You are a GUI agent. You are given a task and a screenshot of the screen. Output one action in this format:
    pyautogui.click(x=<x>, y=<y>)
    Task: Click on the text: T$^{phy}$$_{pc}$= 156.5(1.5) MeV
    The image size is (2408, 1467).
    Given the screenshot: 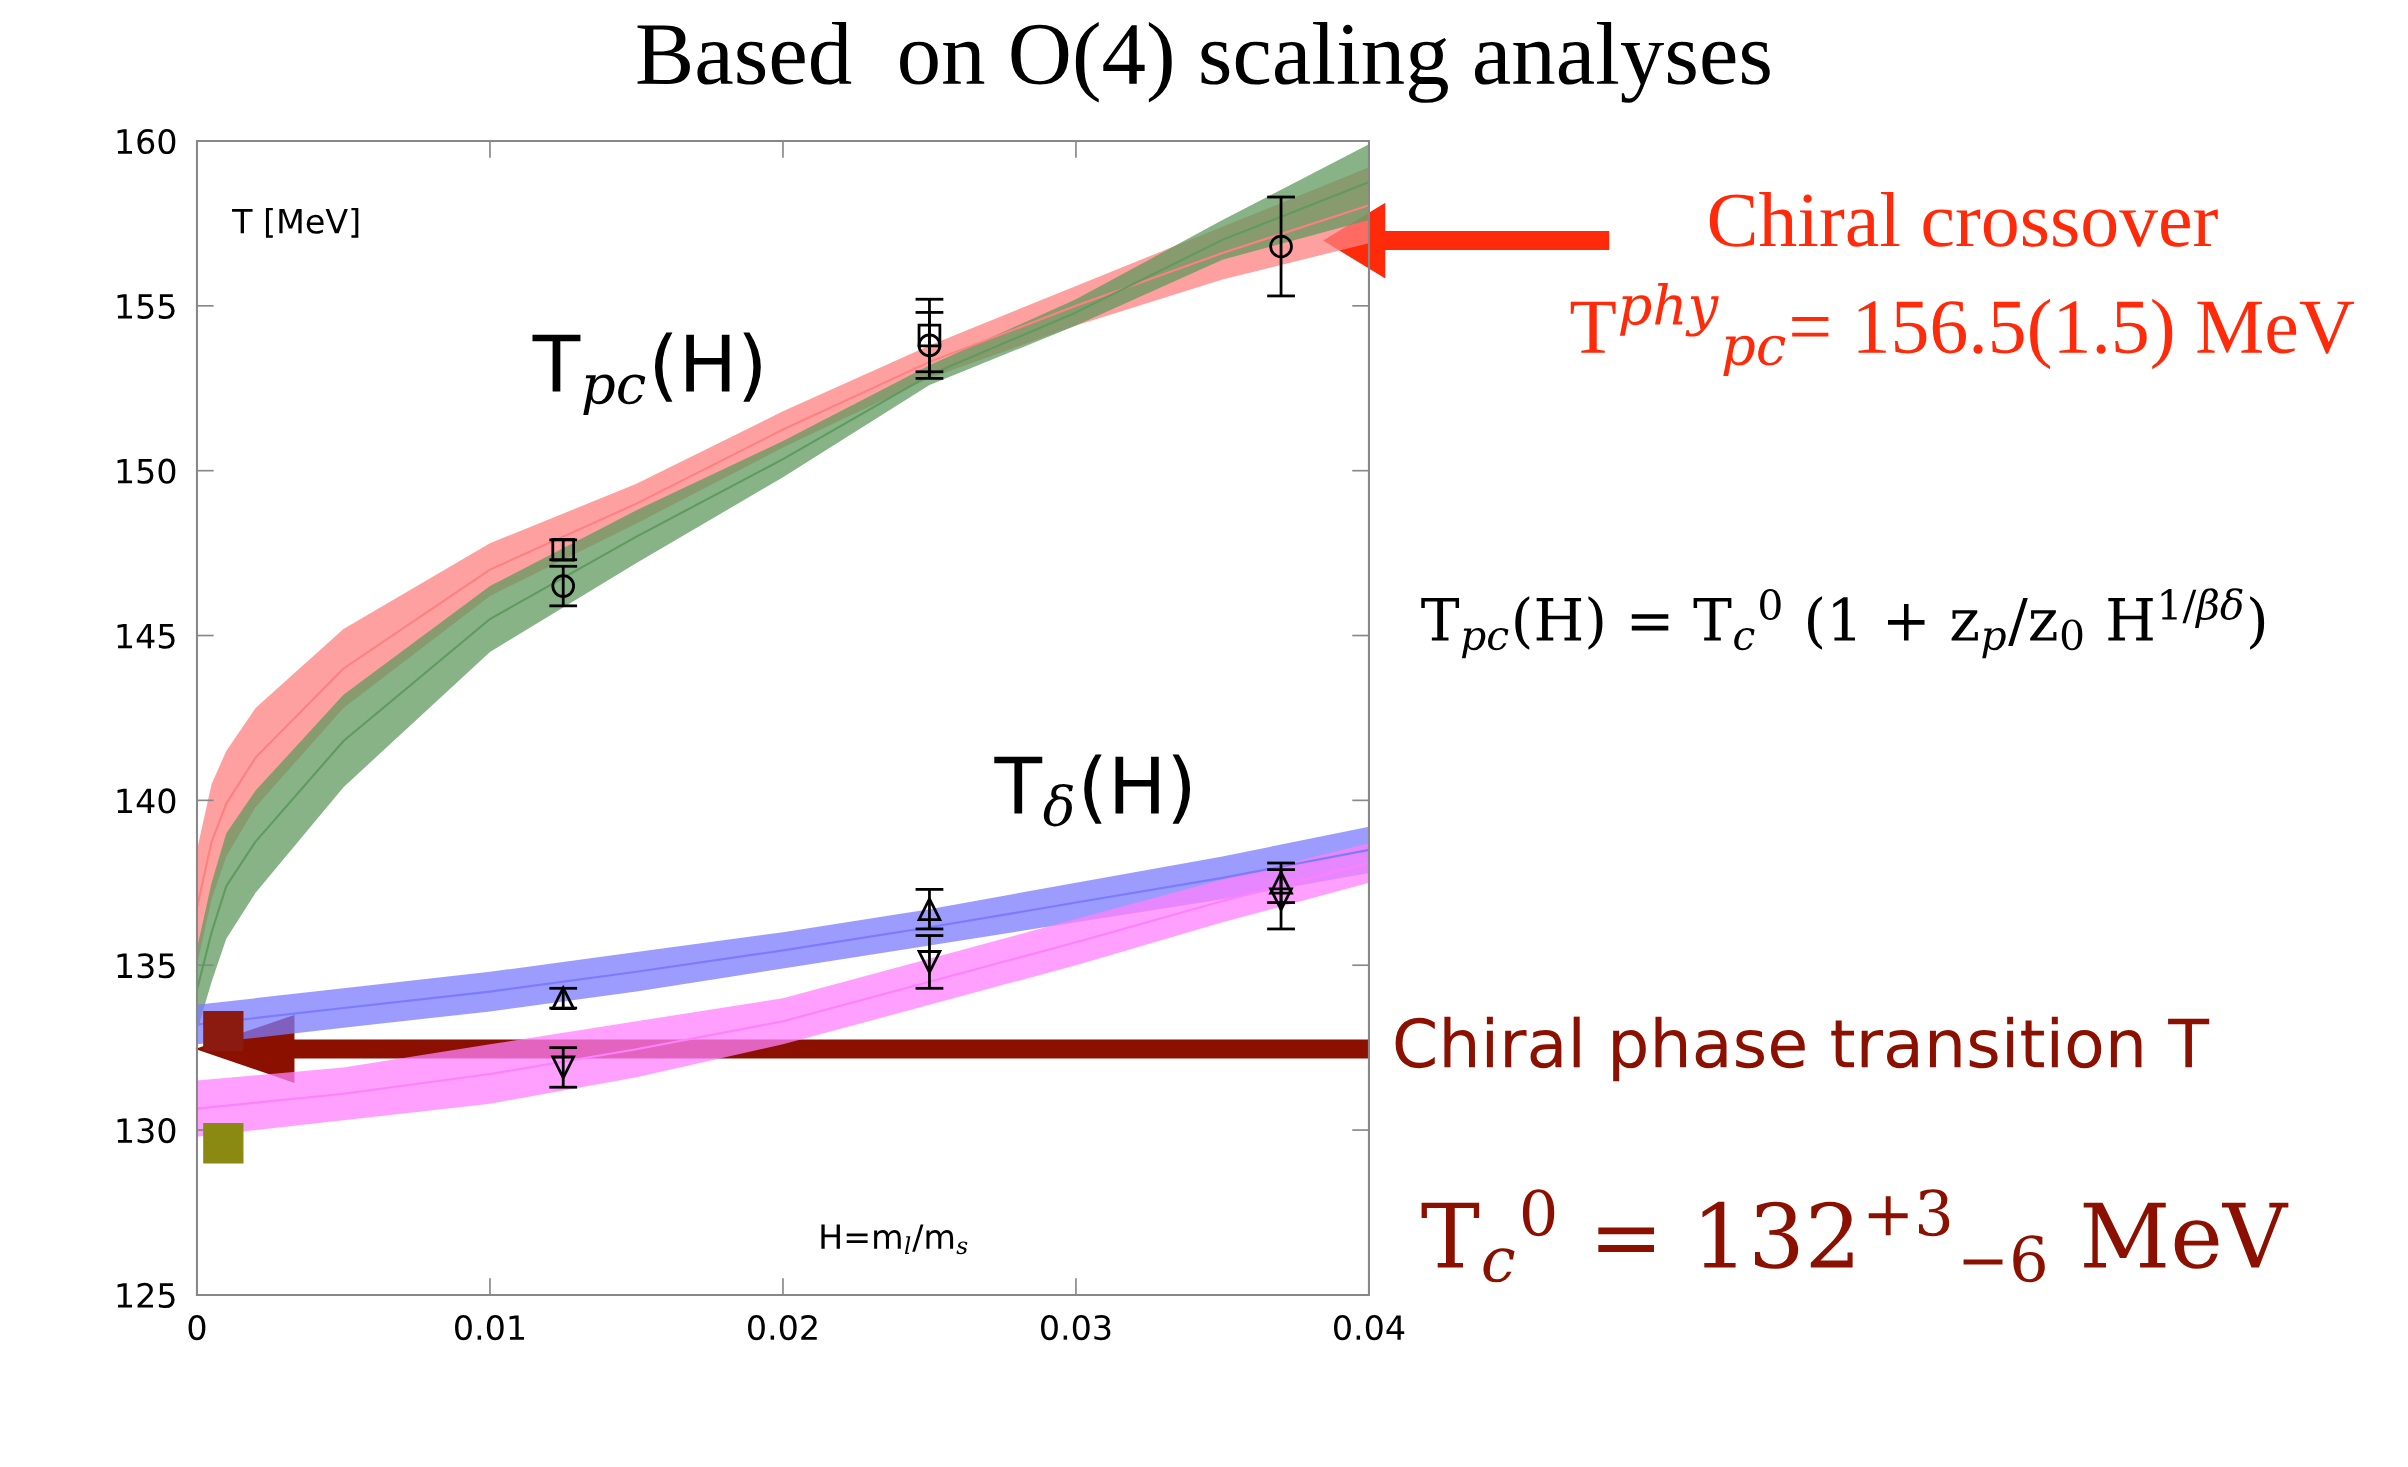 What is the action you would take?
    pyautogui.click(x=1962, y=330)
    